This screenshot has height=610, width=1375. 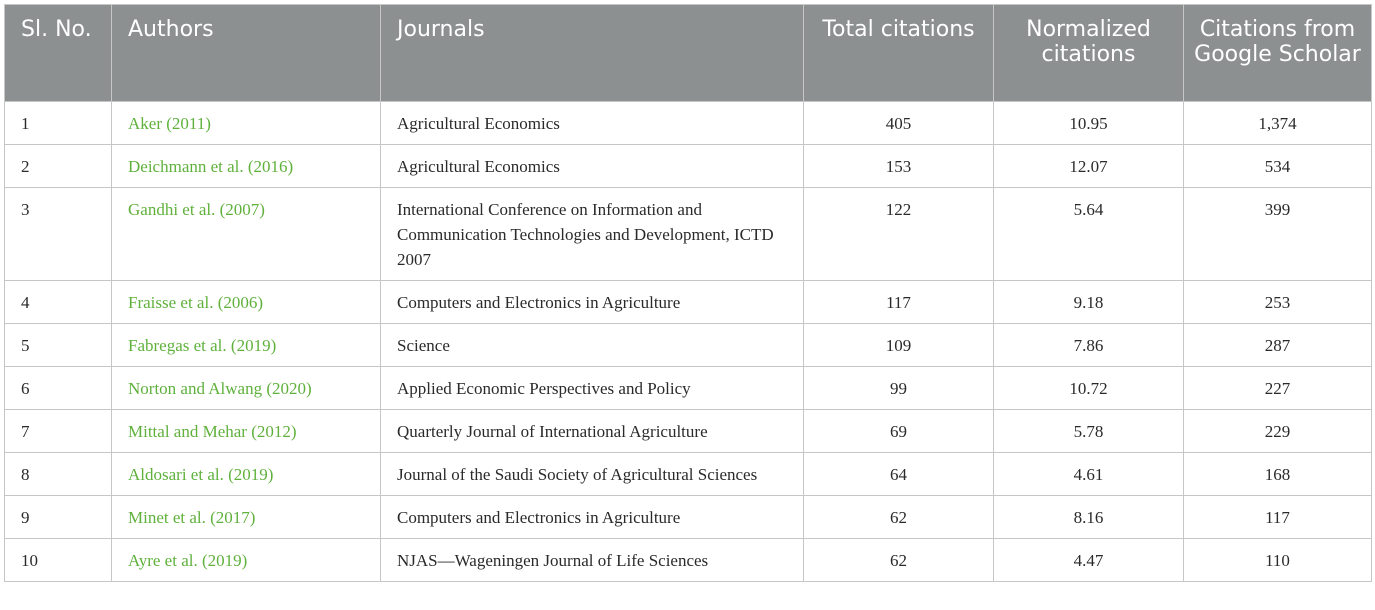 I want to click on google-scholar-cell: 110, so click(x=1277, y=560).